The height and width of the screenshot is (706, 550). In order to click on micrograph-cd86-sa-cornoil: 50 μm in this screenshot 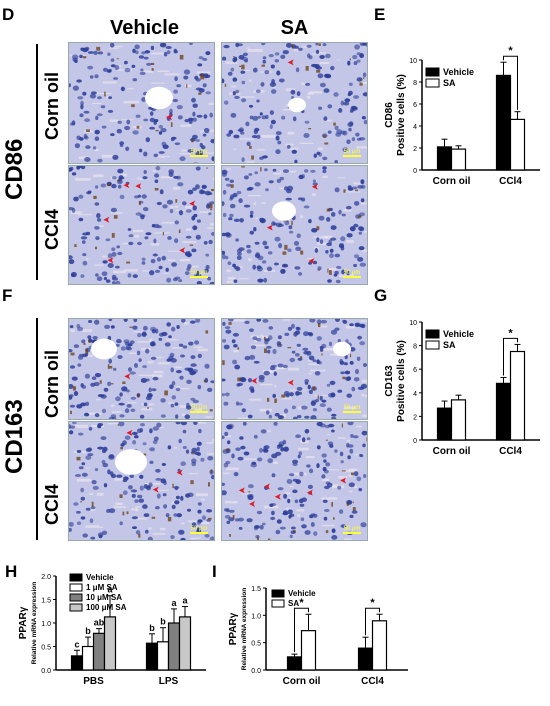, I will do `click(294, 103)`.